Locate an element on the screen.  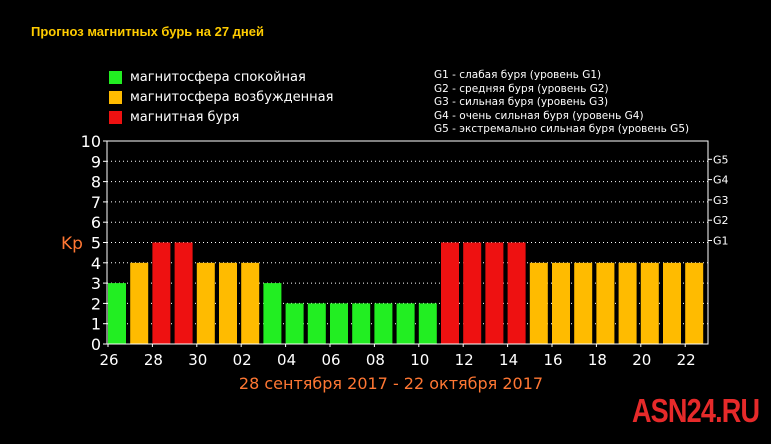
g-legend-g4: G4 - очень сильная буря (уровень G4) is located at coordinates (539, 115).